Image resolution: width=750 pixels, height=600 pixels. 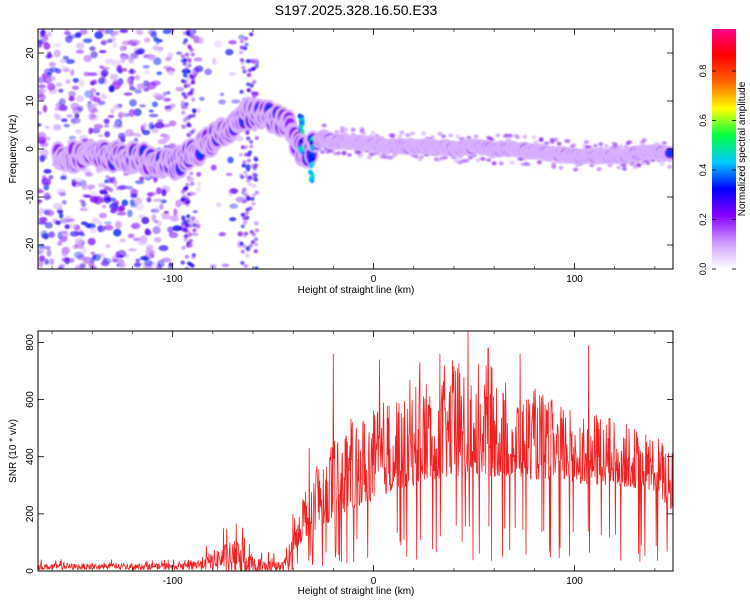 What do you see at coordinates (356, 591) in the screenshot?
I see `snr-x-axis-label: Height of straight line (km)` at bounding box center [356, 591].